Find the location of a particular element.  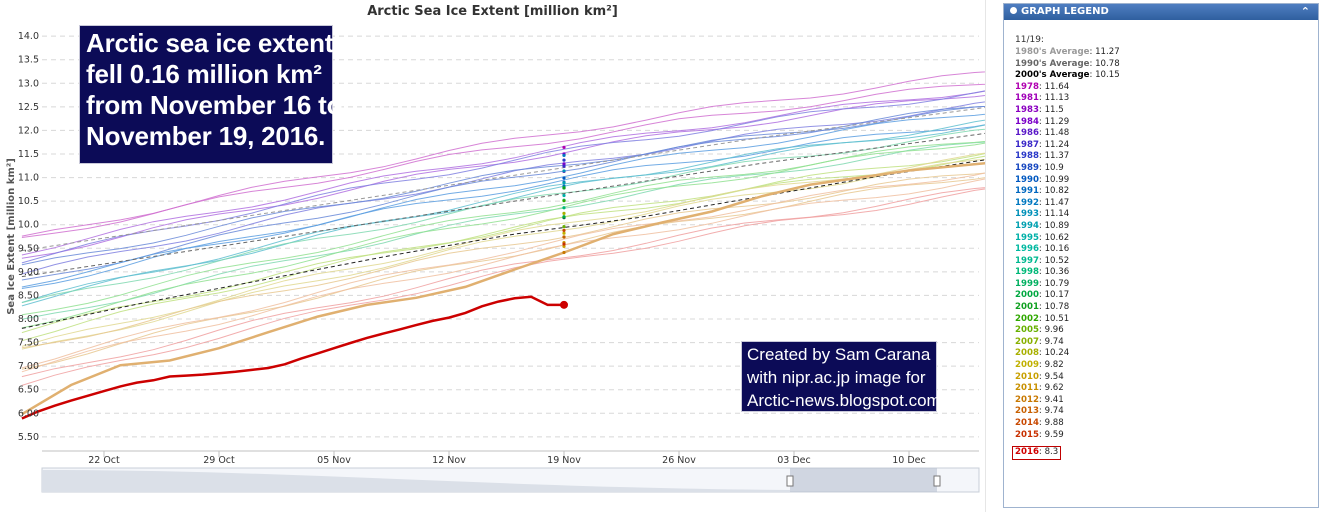

legend-entry-value: 11.47 is located at coordinates (1057, 202).